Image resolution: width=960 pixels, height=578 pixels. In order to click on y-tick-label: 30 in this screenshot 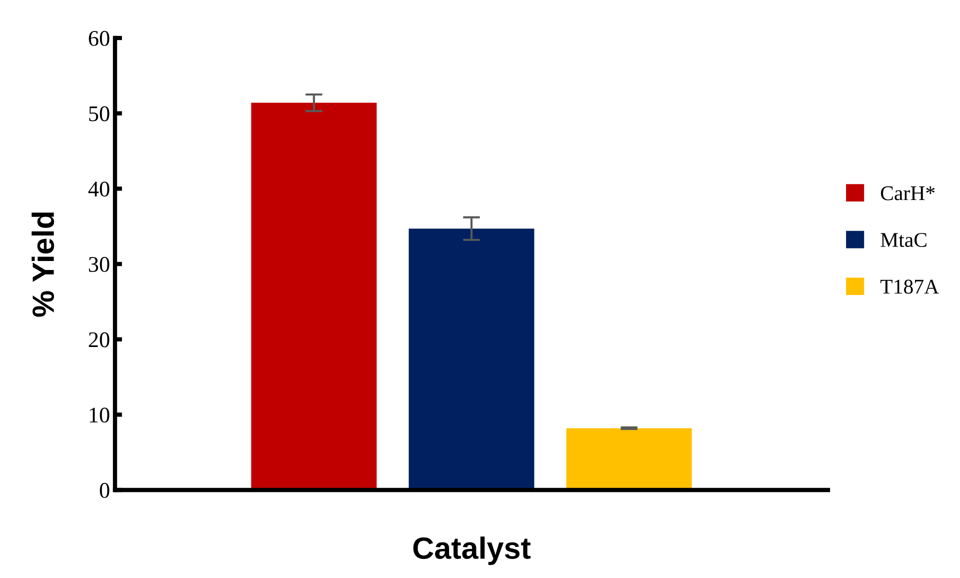, I will do `click(99, 264)`.